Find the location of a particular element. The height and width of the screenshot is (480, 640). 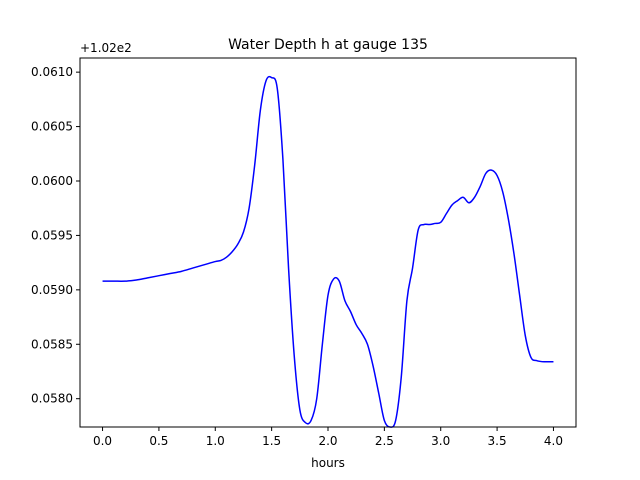

x-tick-label: 1.0 is located at coordinates (215, 441).